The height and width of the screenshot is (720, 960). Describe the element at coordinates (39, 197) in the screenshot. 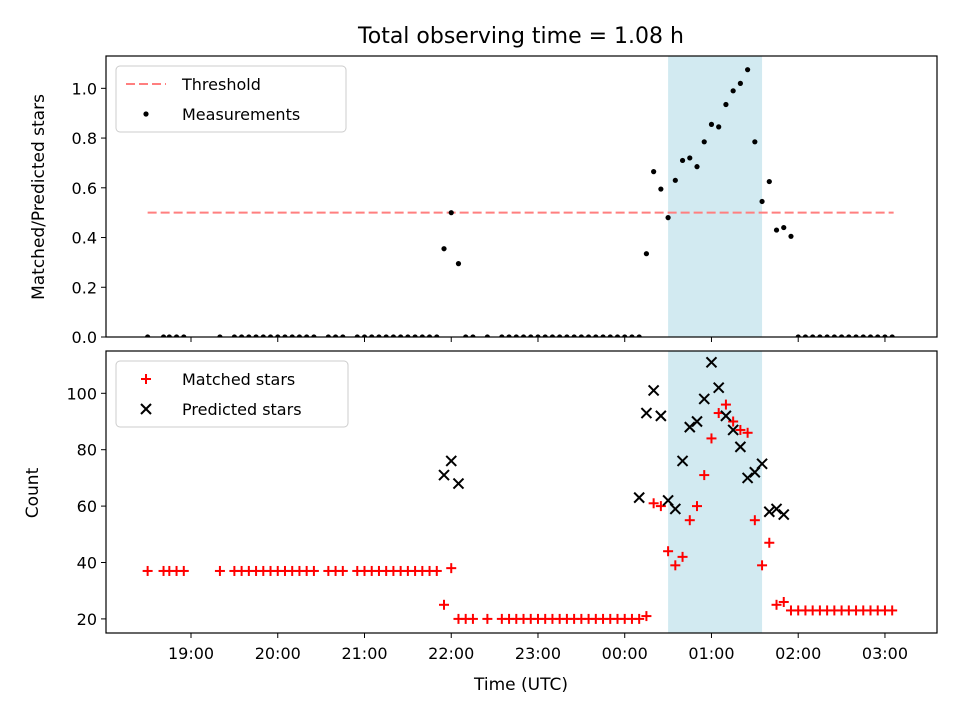

I see `top-y-axis-label: Matched/Predicted stars` at that location.